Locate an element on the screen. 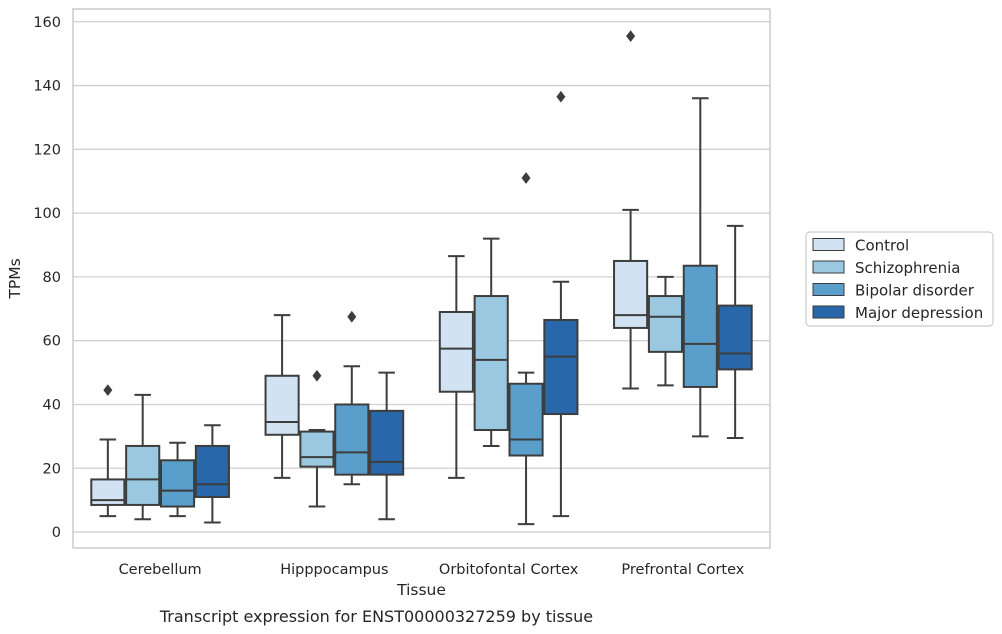 The height and width of the screenshot is (634, 1002). box-cerebellum-bipolar-disorder is located at coordinates (177, 479).